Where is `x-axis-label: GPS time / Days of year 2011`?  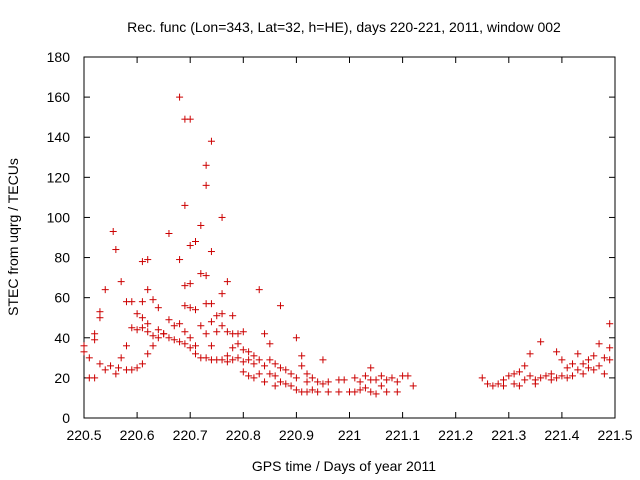
x-axis-label: GPS time / Days of year 2011 is located at coordinates (344, 466).